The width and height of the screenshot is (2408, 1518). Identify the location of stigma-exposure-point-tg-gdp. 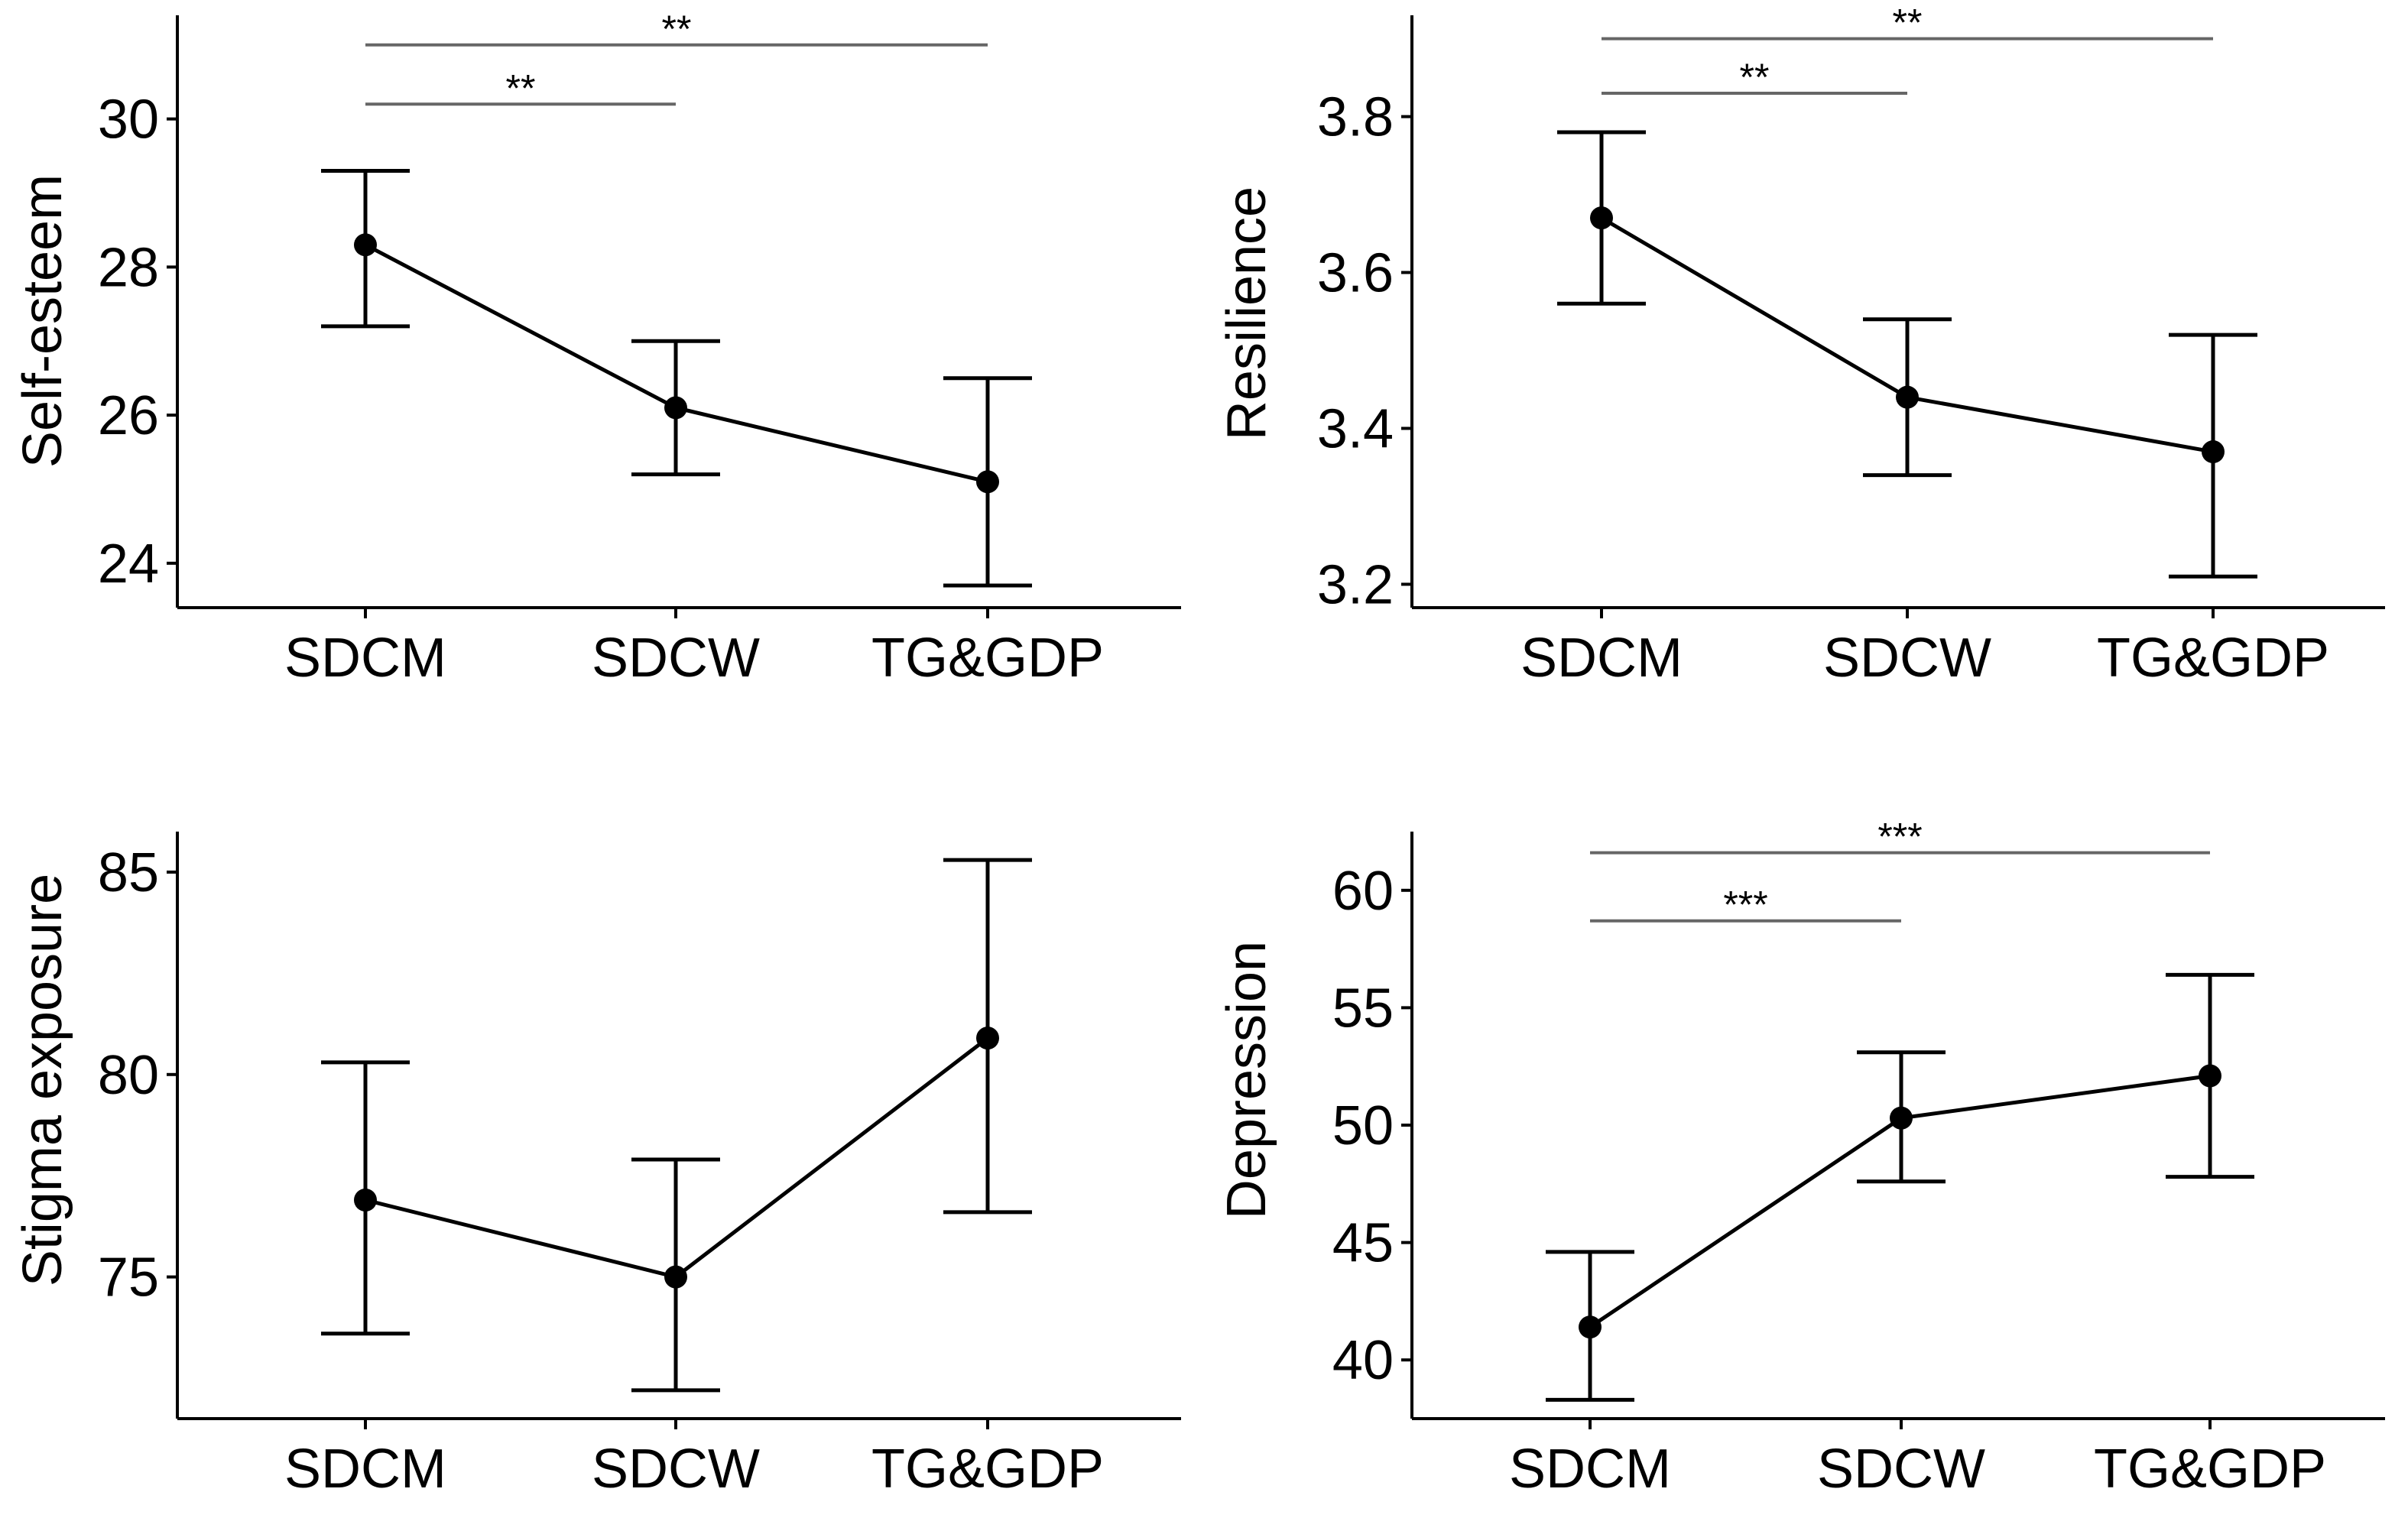
(988, 1038).